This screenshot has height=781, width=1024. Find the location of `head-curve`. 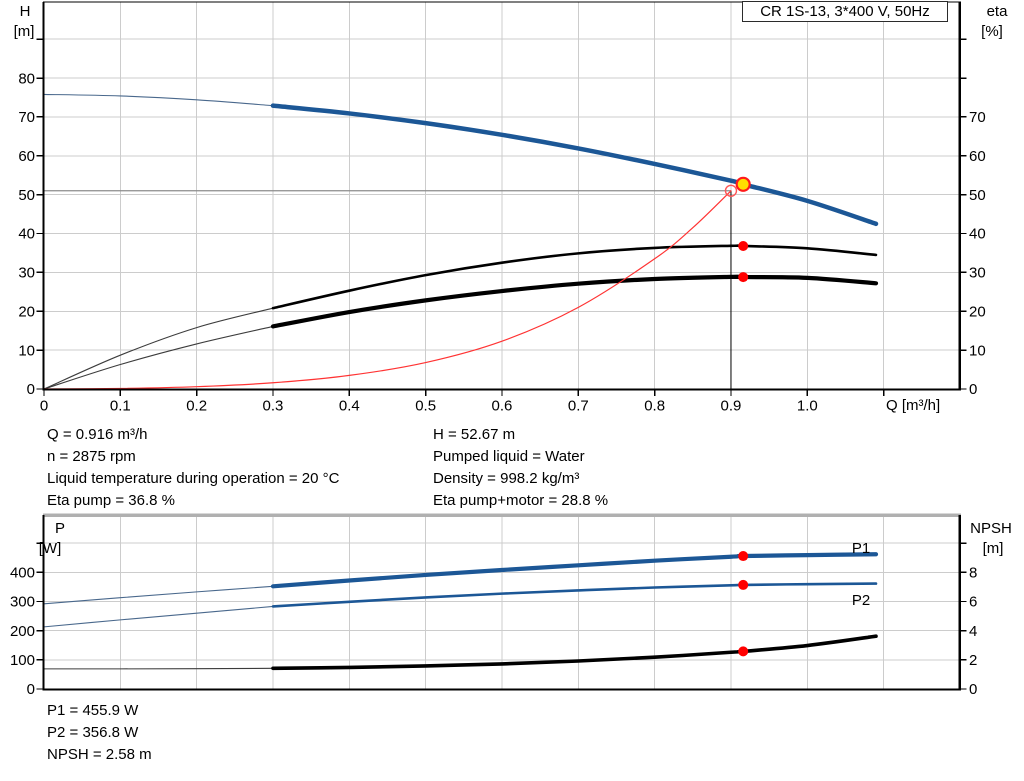

head-curve is located at coordinates (574, 165).